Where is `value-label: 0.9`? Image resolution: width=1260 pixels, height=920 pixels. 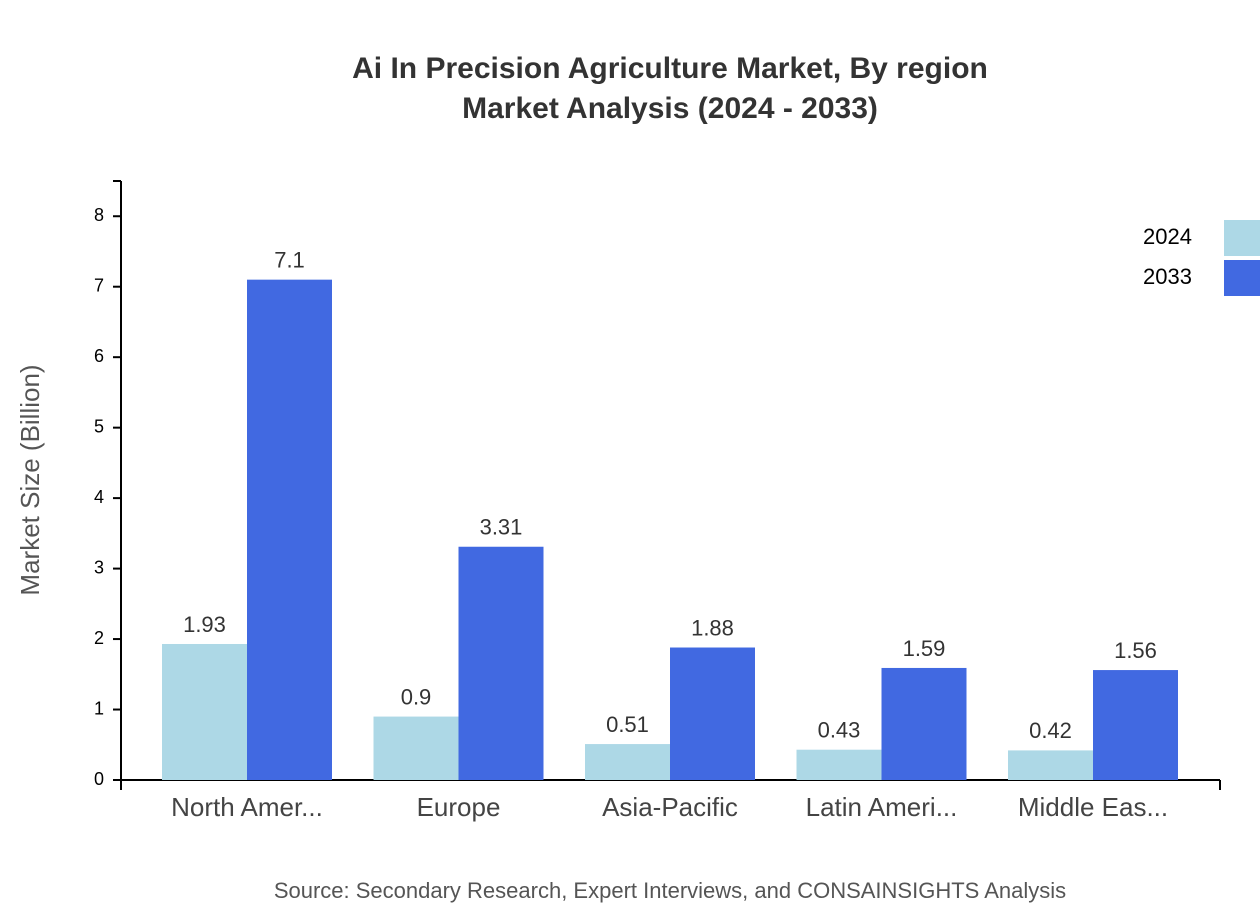
value-label: 0.9 is located at coordinates (416, 696).